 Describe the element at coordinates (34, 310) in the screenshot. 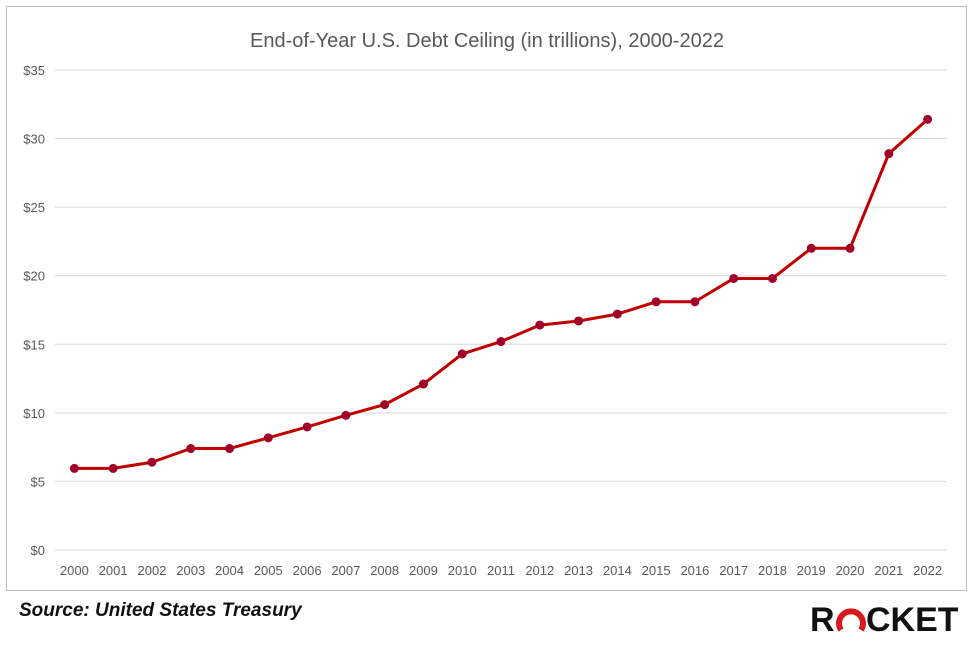

I see `y-axis-tick-labels: $0 $5 $10 $15 $20 $25 $30 $35` at that location.